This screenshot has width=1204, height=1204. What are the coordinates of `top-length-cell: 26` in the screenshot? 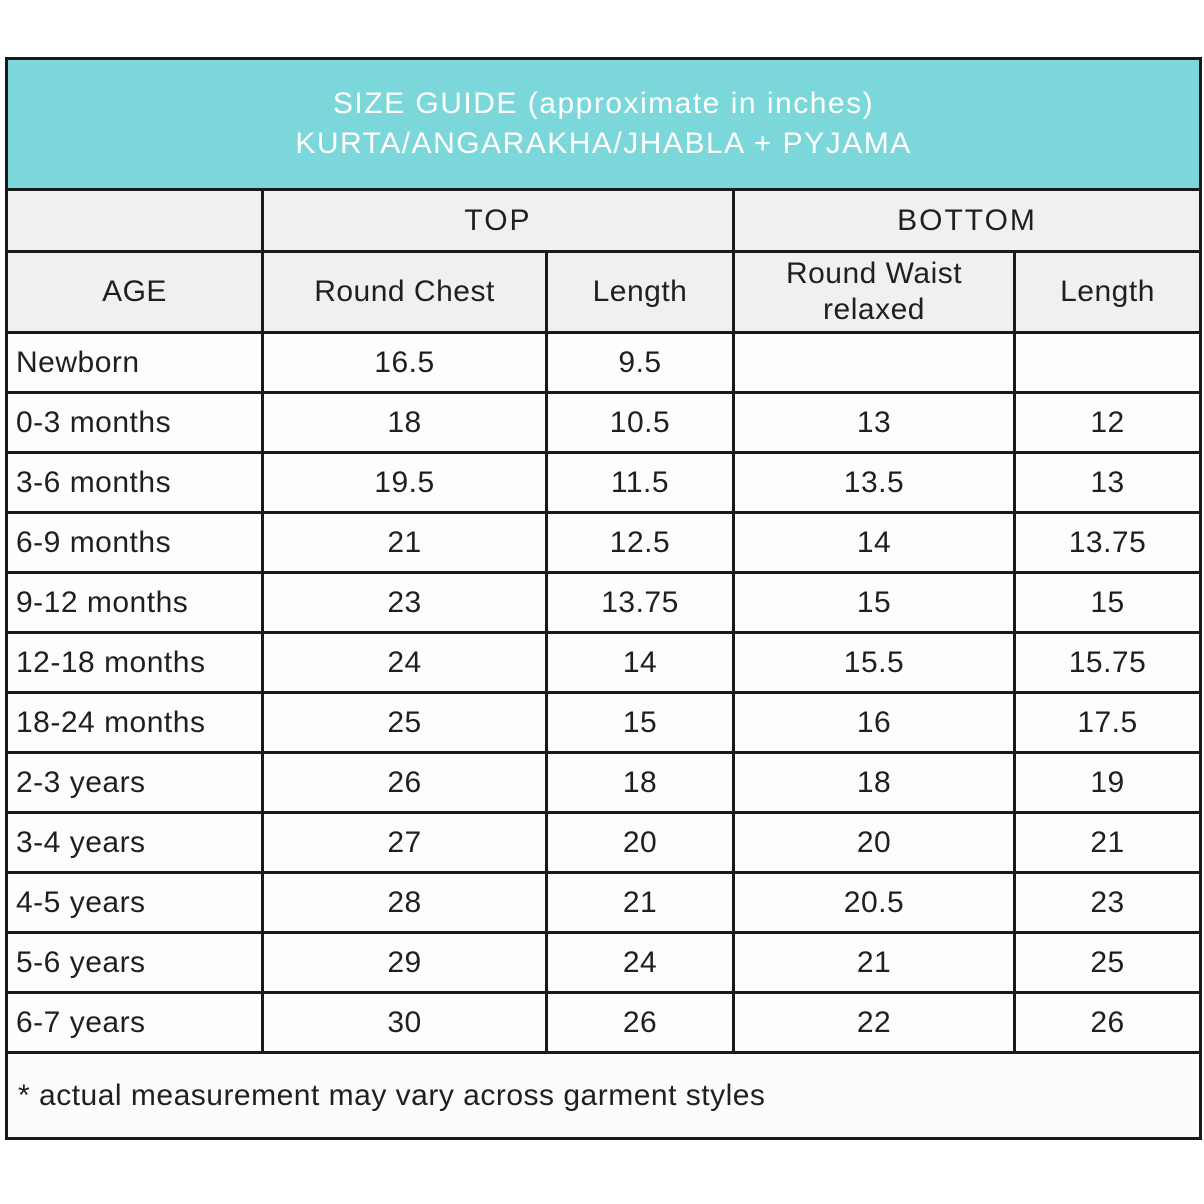 It's located at (640, 1022).